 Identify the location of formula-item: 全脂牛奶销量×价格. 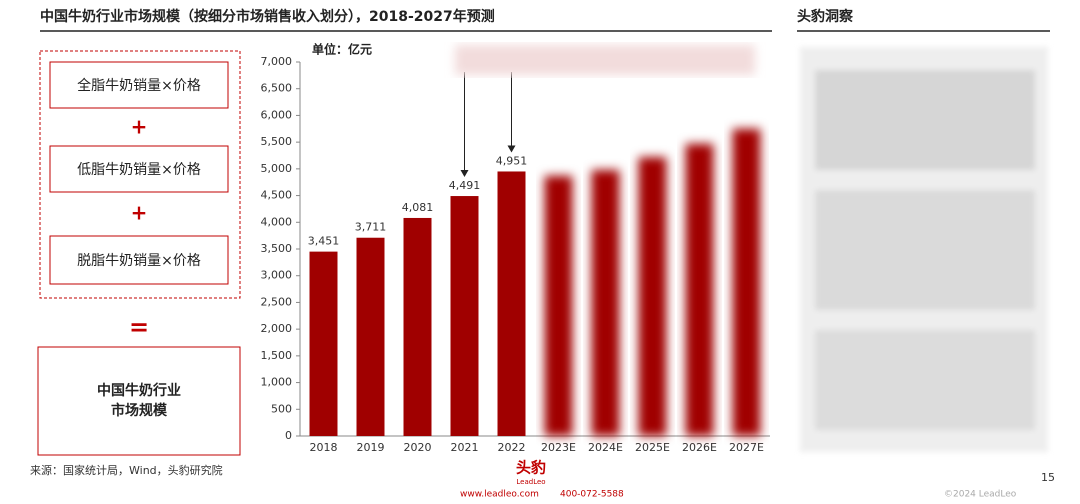
(139, 85).